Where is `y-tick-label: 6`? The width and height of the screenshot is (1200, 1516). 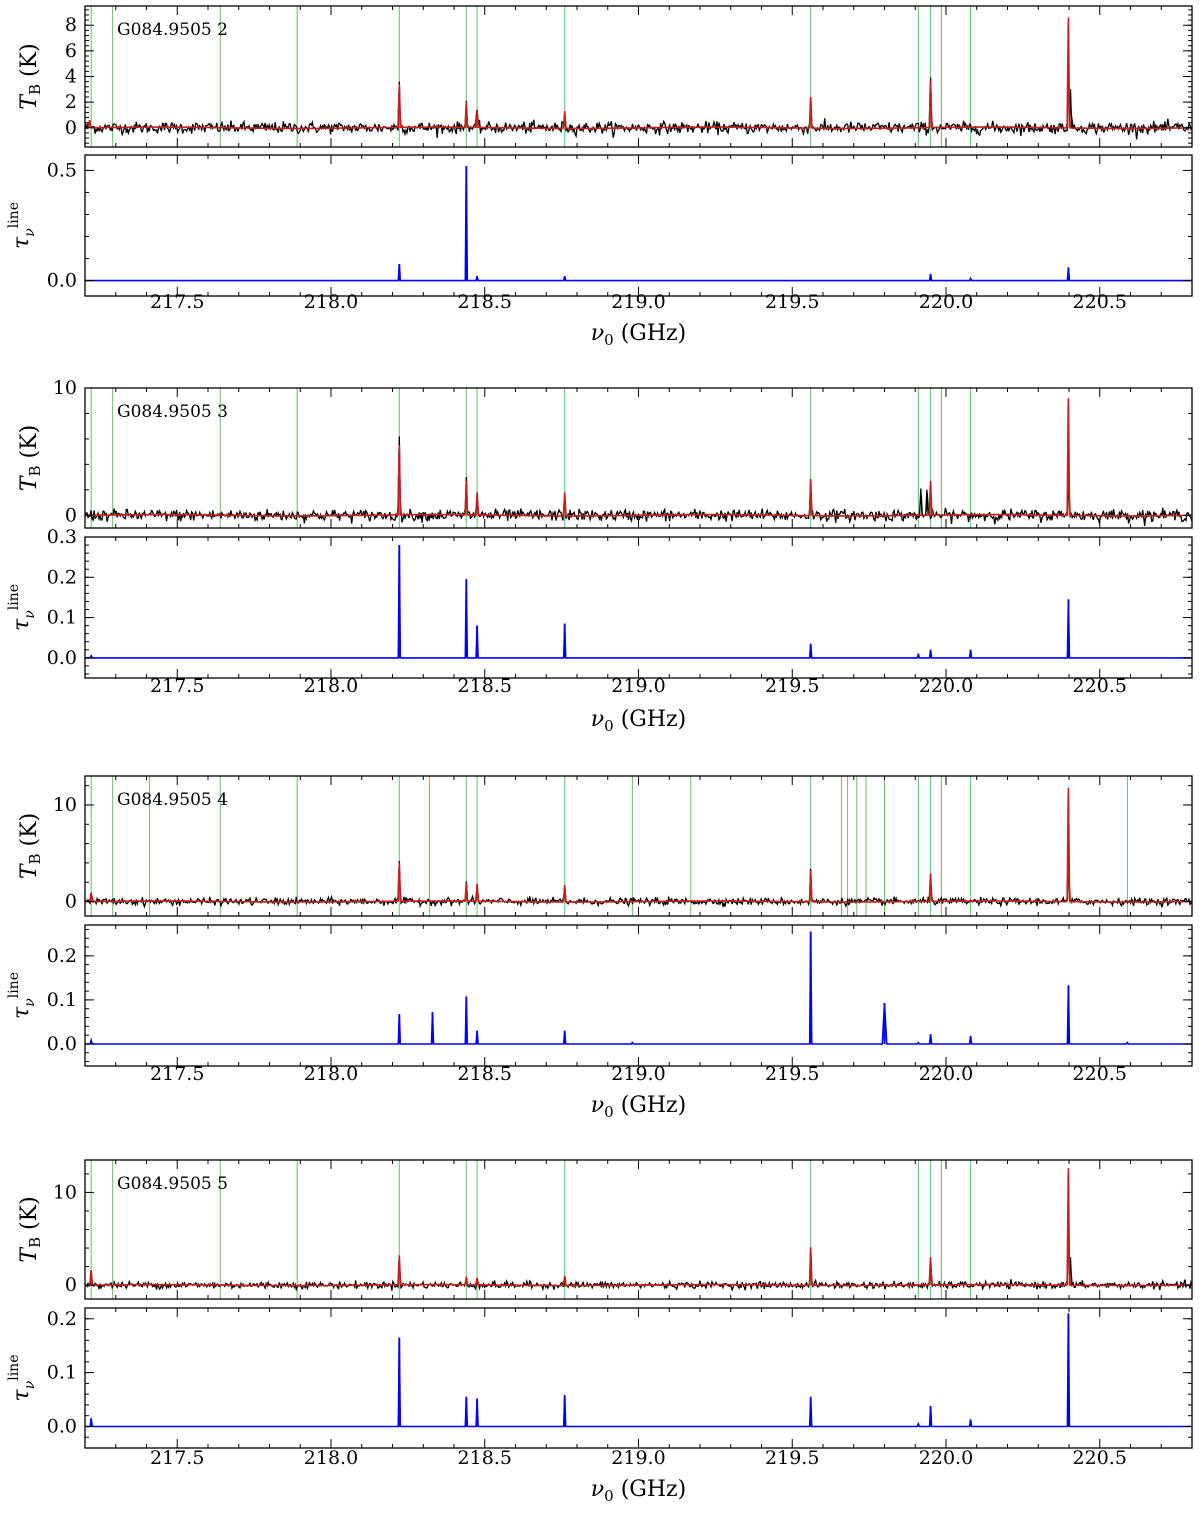
y-tick-label: 6 is located at coordinates (71, 51).